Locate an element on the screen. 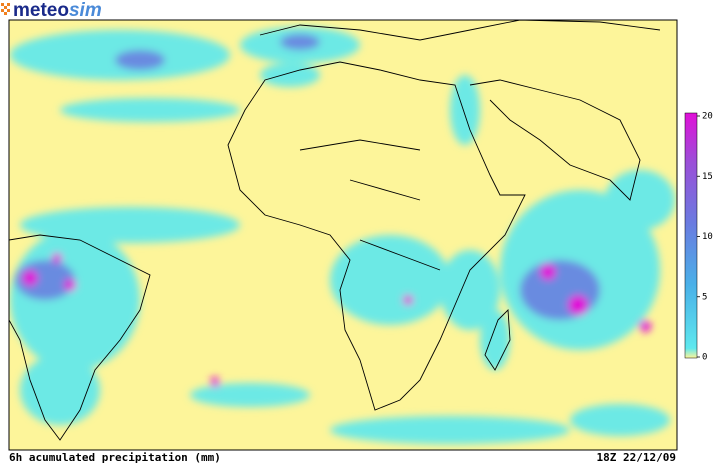 This screenshot has width=720, height=466. colorbar is located at coordinates (691, 235).